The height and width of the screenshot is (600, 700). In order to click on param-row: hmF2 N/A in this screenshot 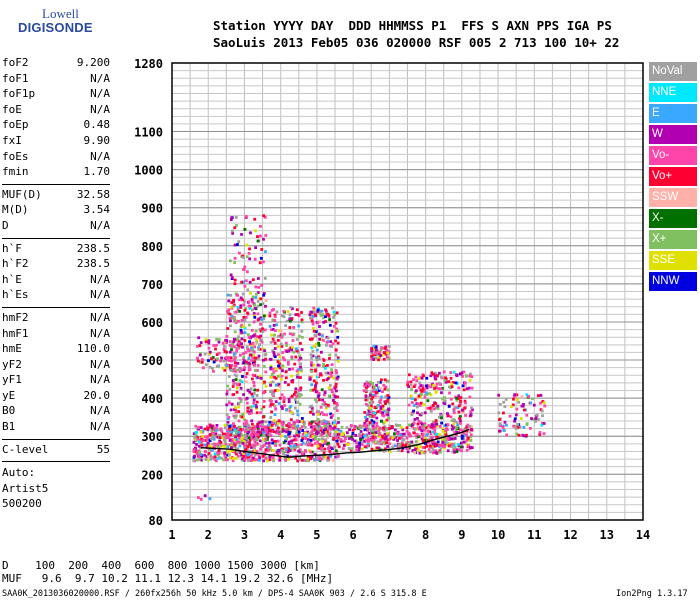, I will do `click(56, 319)`.